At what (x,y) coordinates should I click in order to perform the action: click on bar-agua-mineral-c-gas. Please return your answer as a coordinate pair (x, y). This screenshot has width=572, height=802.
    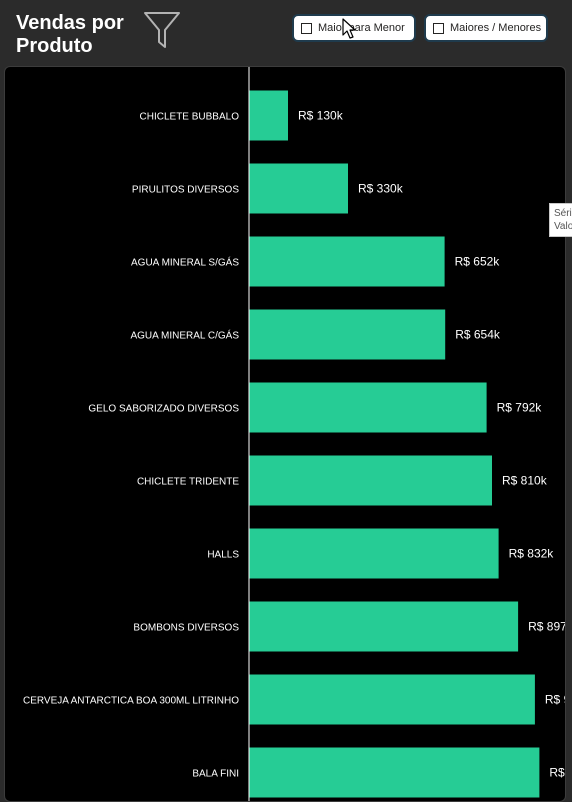
    Looking at the image, I should click on (347, 334).